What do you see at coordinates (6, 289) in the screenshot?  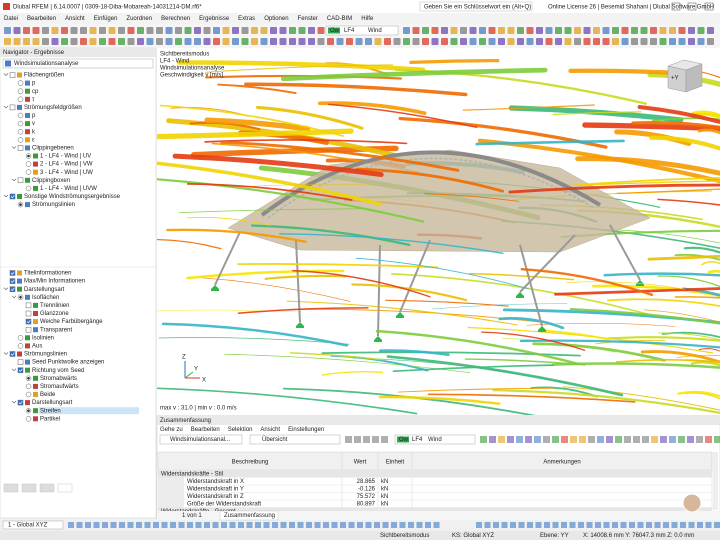 I see `tree-expander` at bounding box center [6, 289].